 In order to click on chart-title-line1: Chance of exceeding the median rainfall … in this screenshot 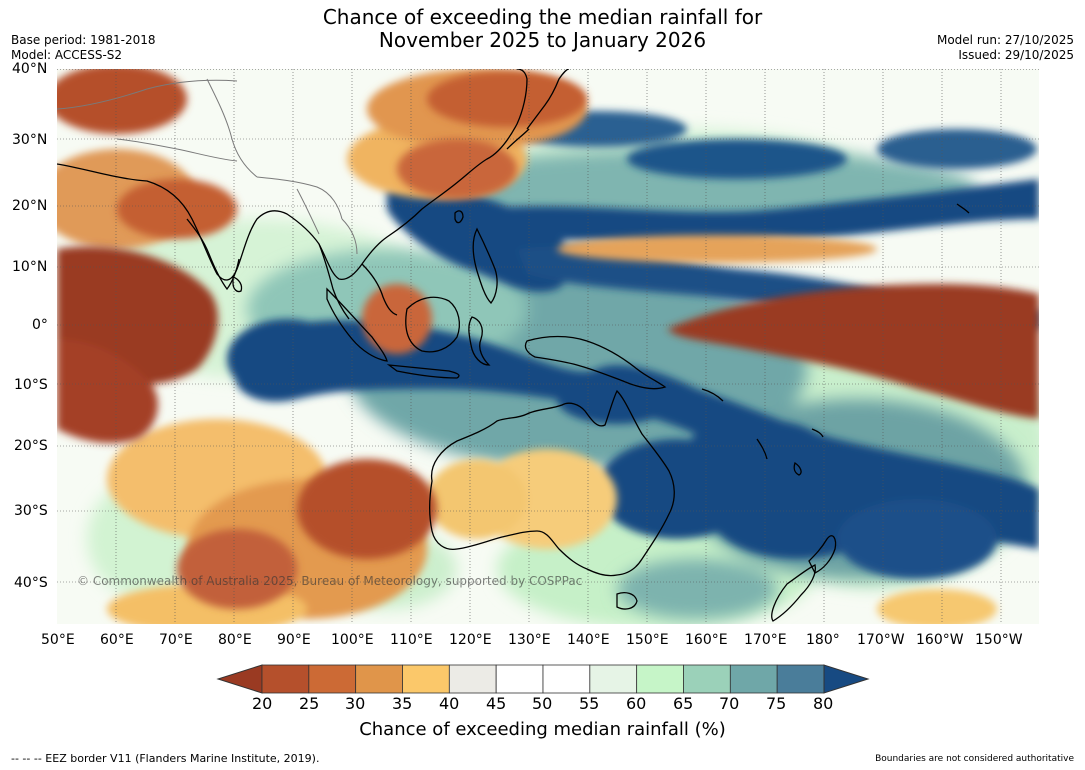, I will do `click(542, 17)`.